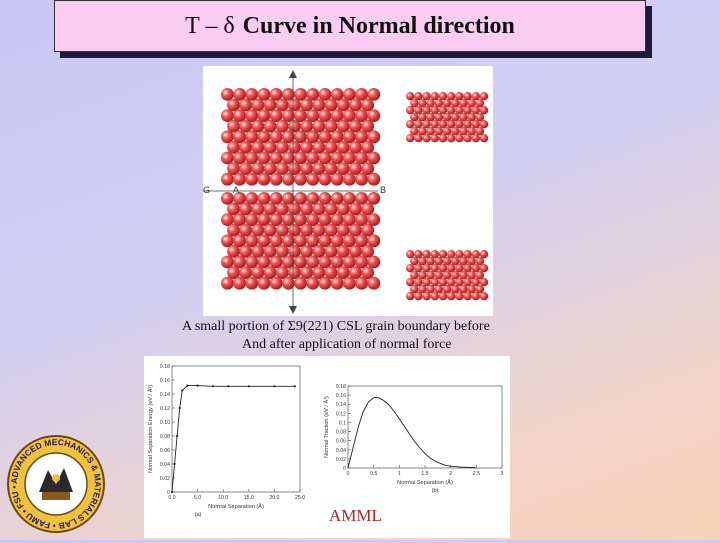 The width and height of the screenshot is (720, 543). What do you see at coordinates (344, 469) in the screenshot?
I see `y-tick-label: 0` at bounding box center [344, 469].